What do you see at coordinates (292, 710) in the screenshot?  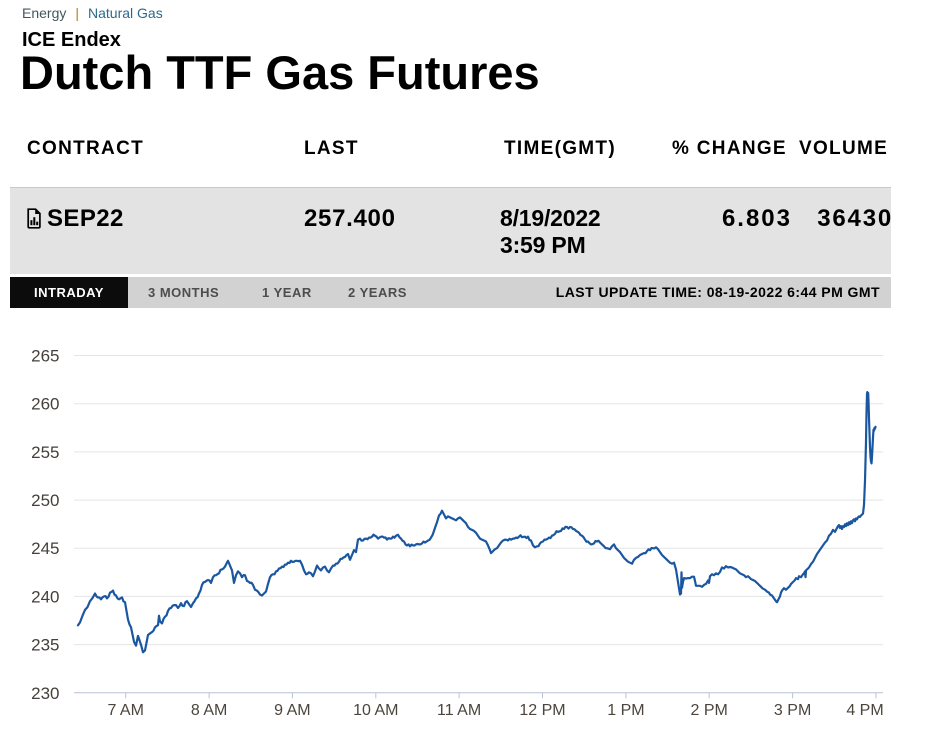 I see `svg-text: 9 AM` at bounding box center [292, 710].